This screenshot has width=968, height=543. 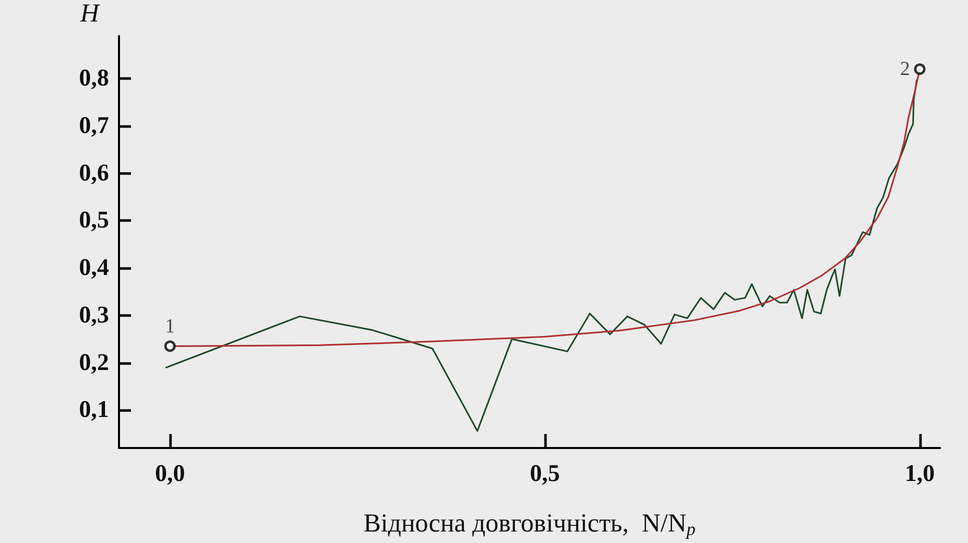 I want to click on x-tick-label: 0,5, so click(x=545, y=474).